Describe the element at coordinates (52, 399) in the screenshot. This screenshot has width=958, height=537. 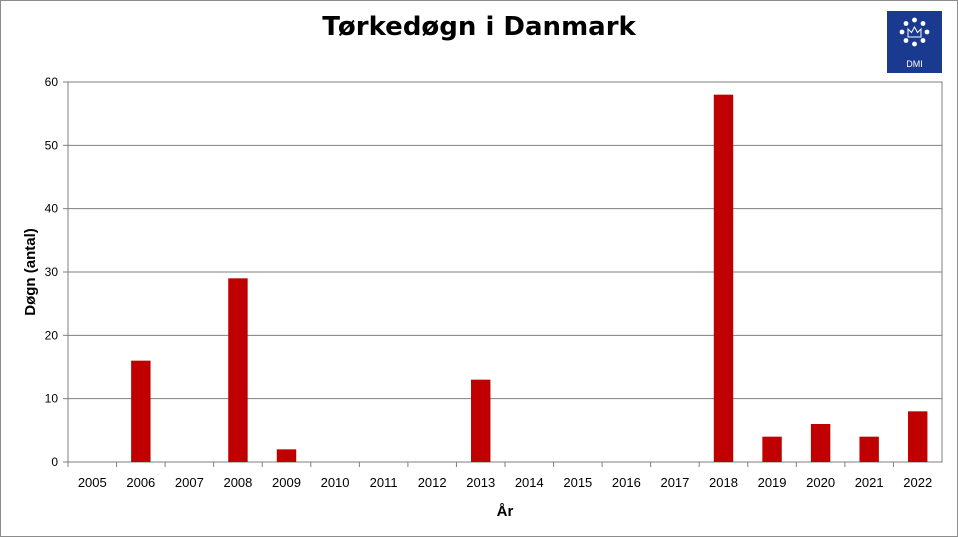
I see `y-tick-label: 10` at that location.